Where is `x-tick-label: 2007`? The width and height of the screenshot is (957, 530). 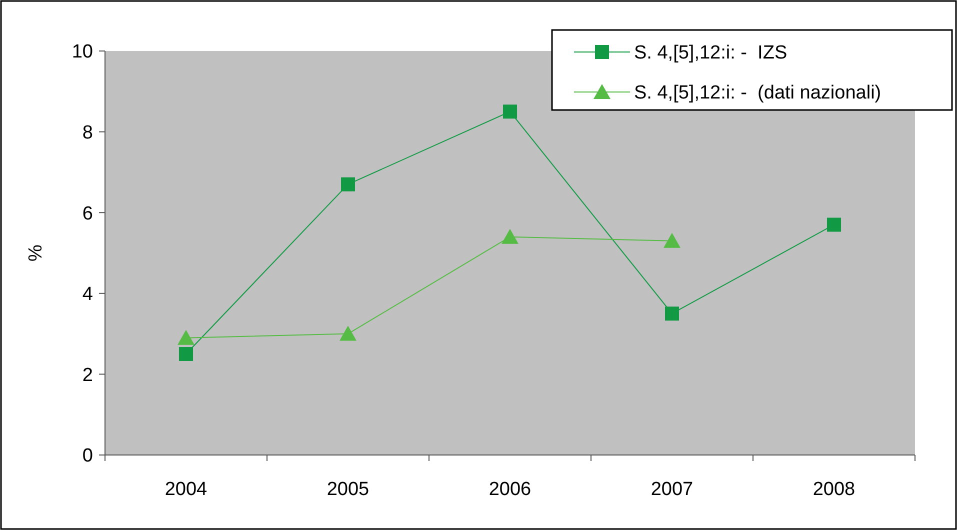 x-tick-label: 2007 is located at coordinates (672, 489).